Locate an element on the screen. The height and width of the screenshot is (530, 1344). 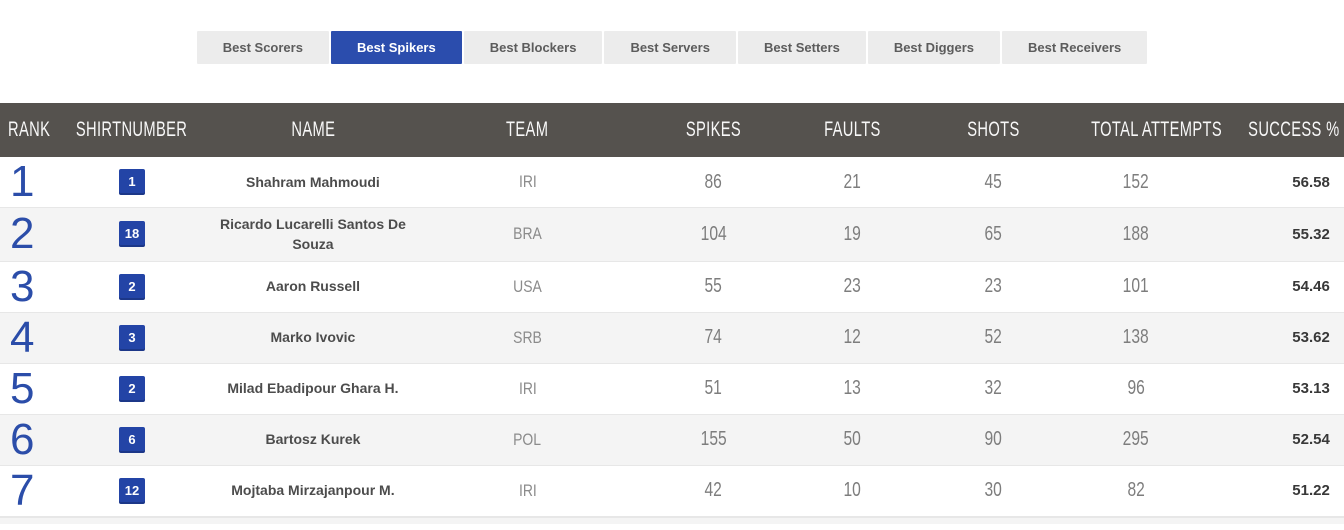
player-name: Ricardo Lucarelli Santos De Souza is located at coordinates (312, 234).